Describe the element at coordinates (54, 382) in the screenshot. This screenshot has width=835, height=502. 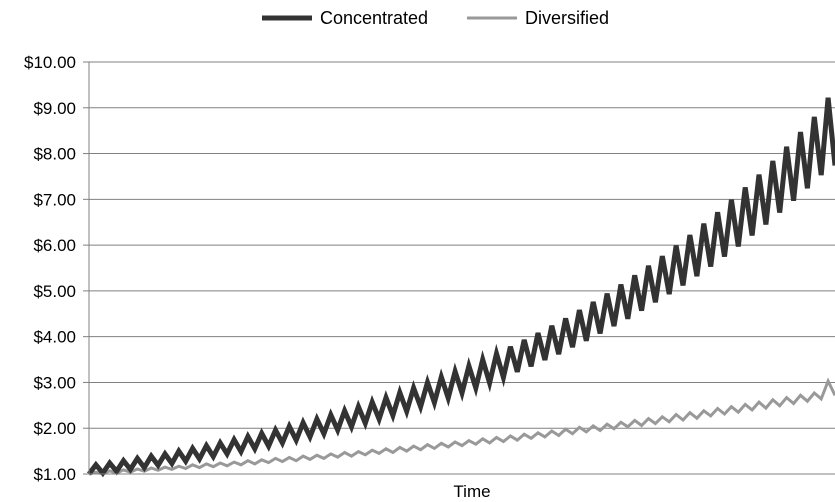
I see `y-tick-label: $3.00` at that location.